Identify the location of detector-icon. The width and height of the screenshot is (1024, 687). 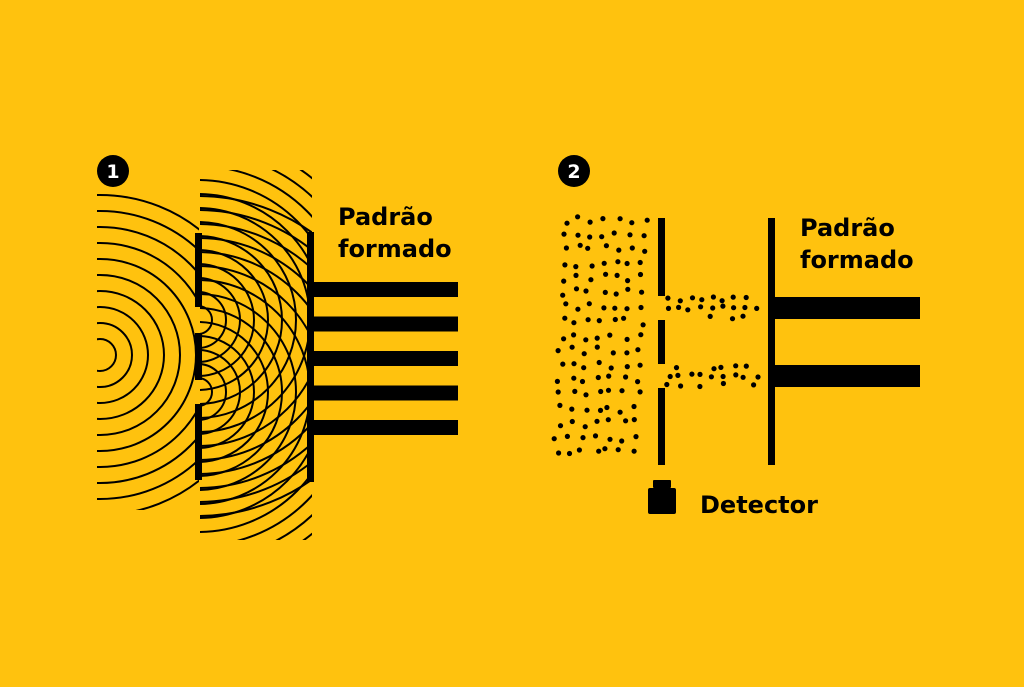
(662, 497).